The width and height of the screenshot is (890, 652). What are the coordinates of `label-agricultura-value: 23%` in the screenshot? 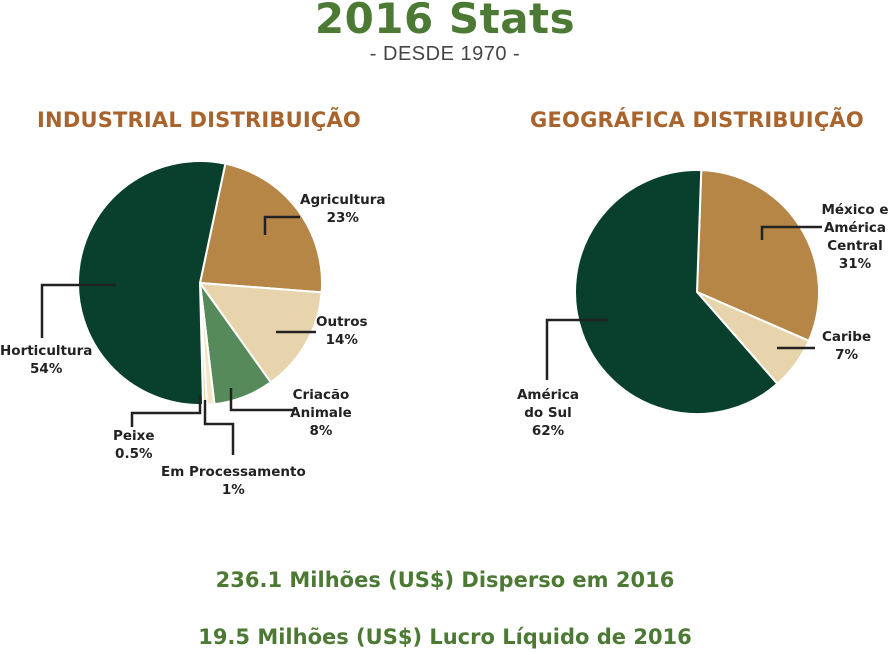 It's located at (342, 218).